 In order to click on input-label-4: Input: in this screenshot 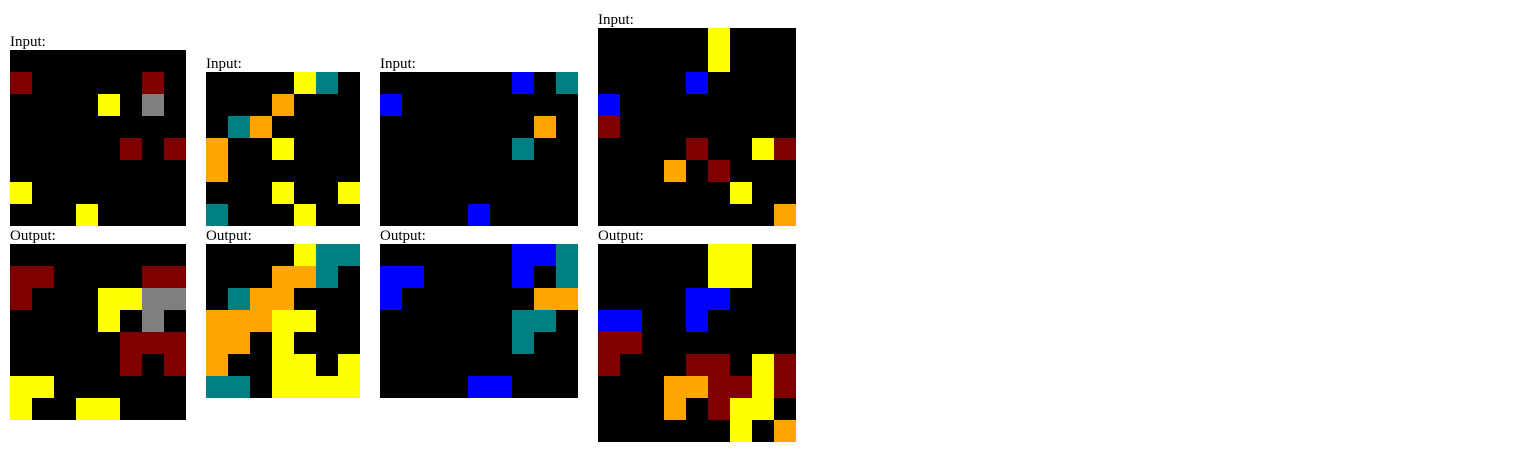, I will do `click(616, 20)`.